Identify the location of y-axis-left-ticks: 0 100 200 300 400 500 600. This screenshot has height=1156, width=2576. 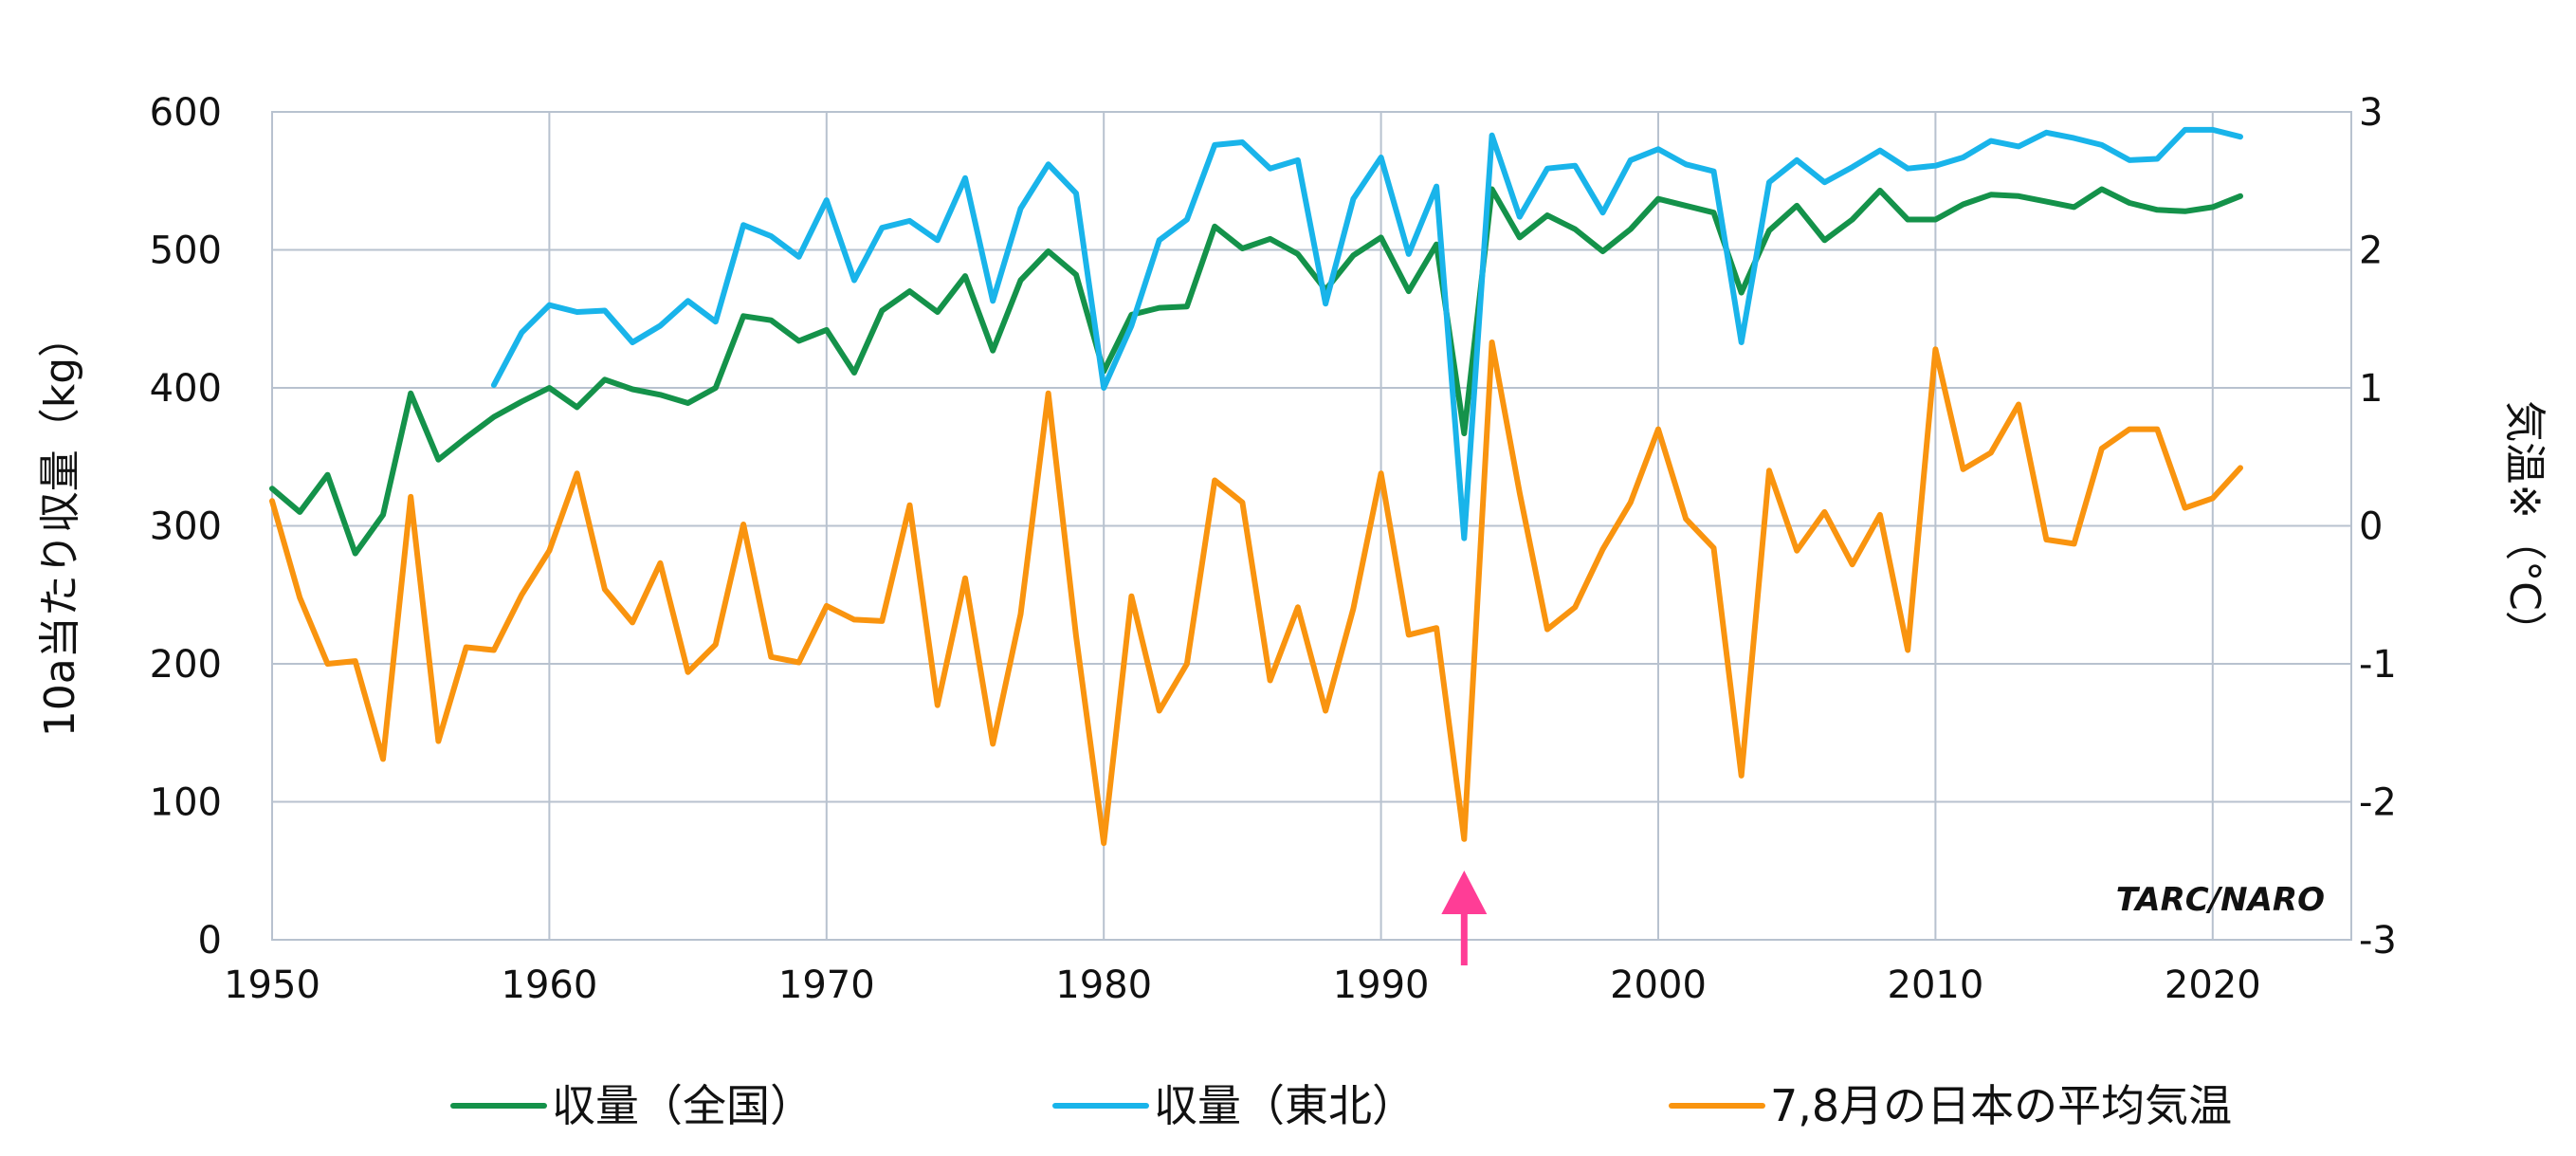
(186, 527).